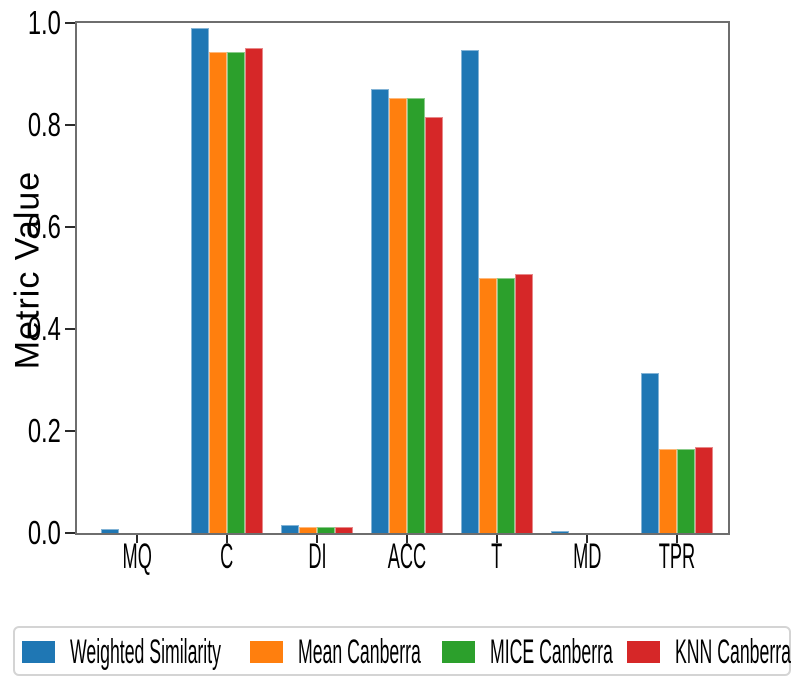 This screenshot has width=806, height=698. I want to click on bar-knn-canberra-acc, so click(434, 325).